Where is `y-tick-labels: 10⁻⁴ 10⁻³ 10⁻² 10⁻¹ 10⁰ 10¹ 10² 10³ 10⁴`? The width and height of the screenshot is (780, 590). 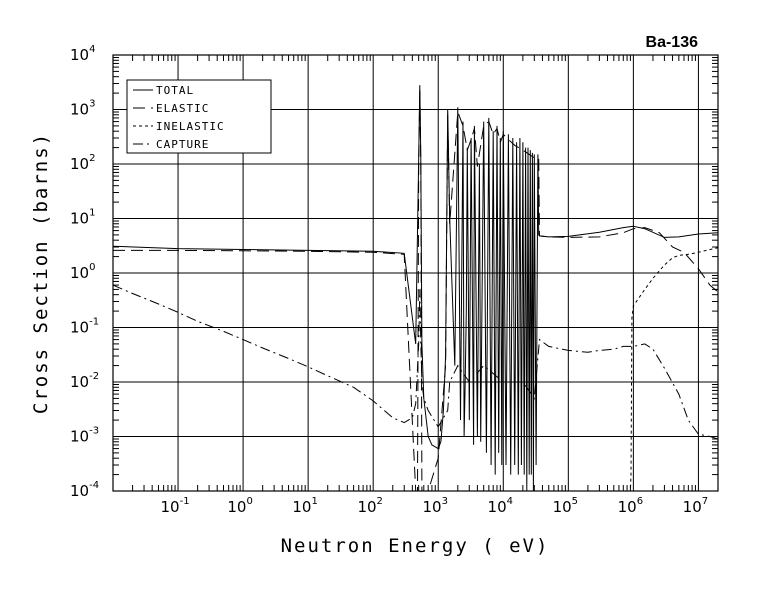
y-tick-labels: 10⁻⁴ 10⁻³ 10⁻² 10⁻¹ 10⁰ 10¹ 10² 10³ 10⁴ is located at coordinates (84, 272).